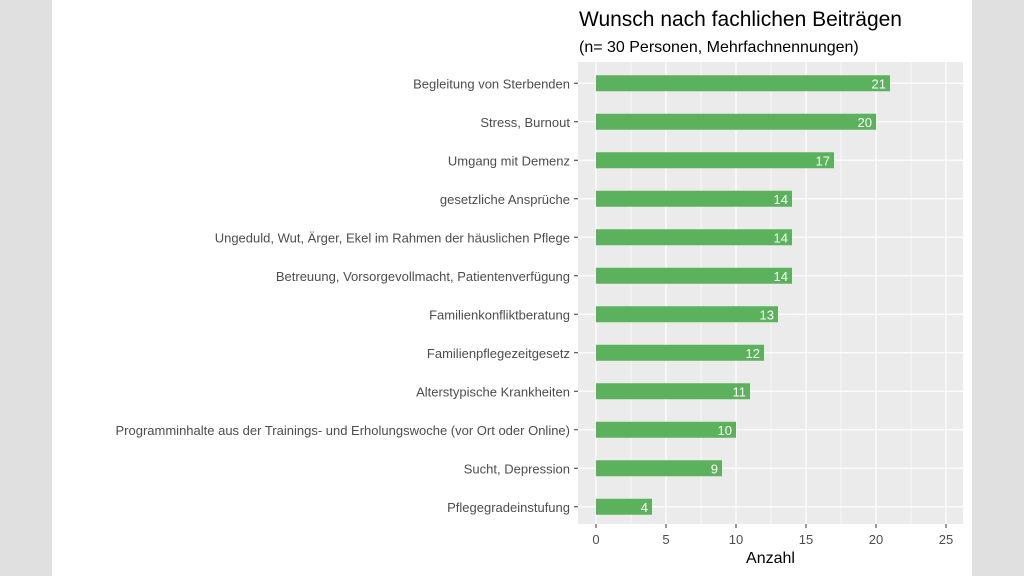  Describe the element at coordinates (595, 539) in the screenshot. I see `x-tick-label: 0` at that location.